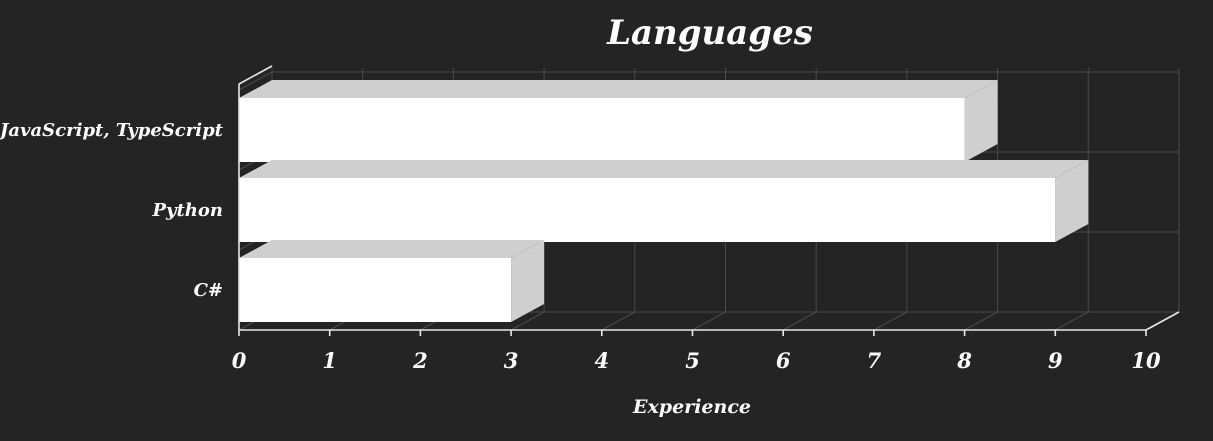 This screenshot has height=441, width=1213. I want to click on chart-title: Languages, so click(709, 33).